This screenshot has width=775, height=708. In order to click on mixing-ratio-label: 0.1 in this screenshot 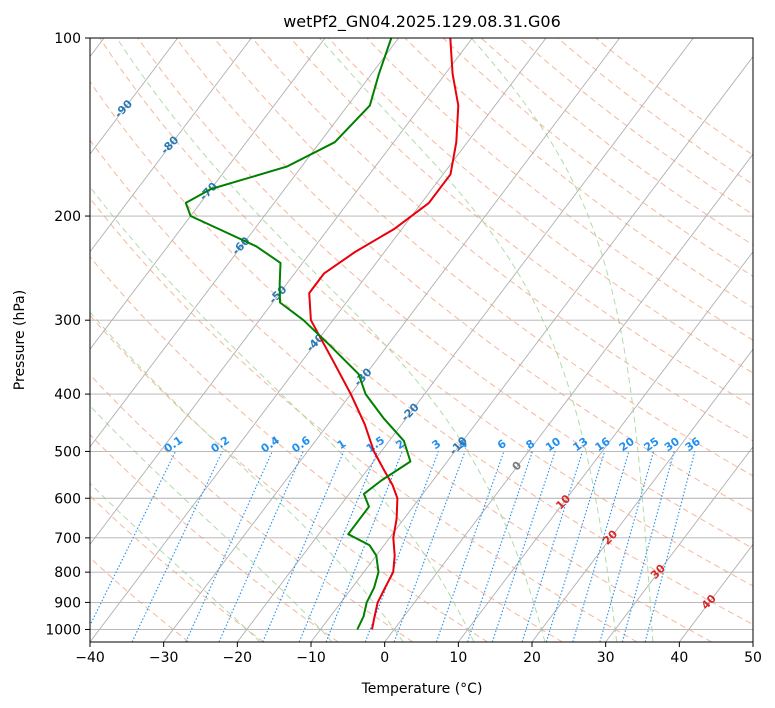, I will do `click(173, 445)`.